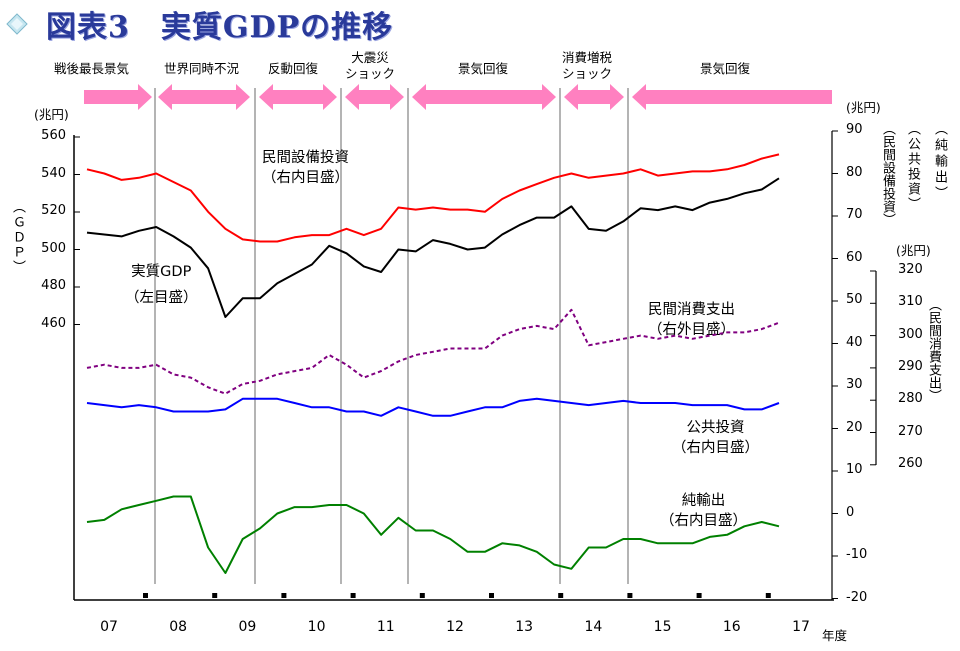 This screenshot has width=960, height=651. What do you see at coordinates (51, 114) in the screenshot?
I see `left-axis-unit: (兆円)` at bounding box center [51, 114].